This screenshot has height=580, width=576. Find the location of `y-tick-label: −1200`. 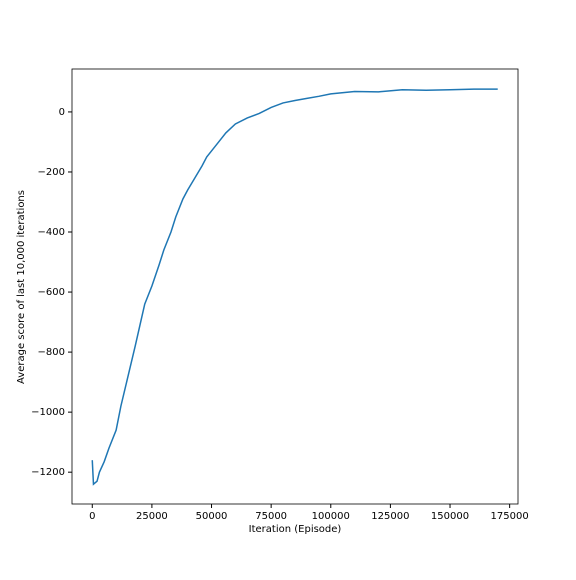

y-tick-label: −1200 is located at coordinates (48, 472).